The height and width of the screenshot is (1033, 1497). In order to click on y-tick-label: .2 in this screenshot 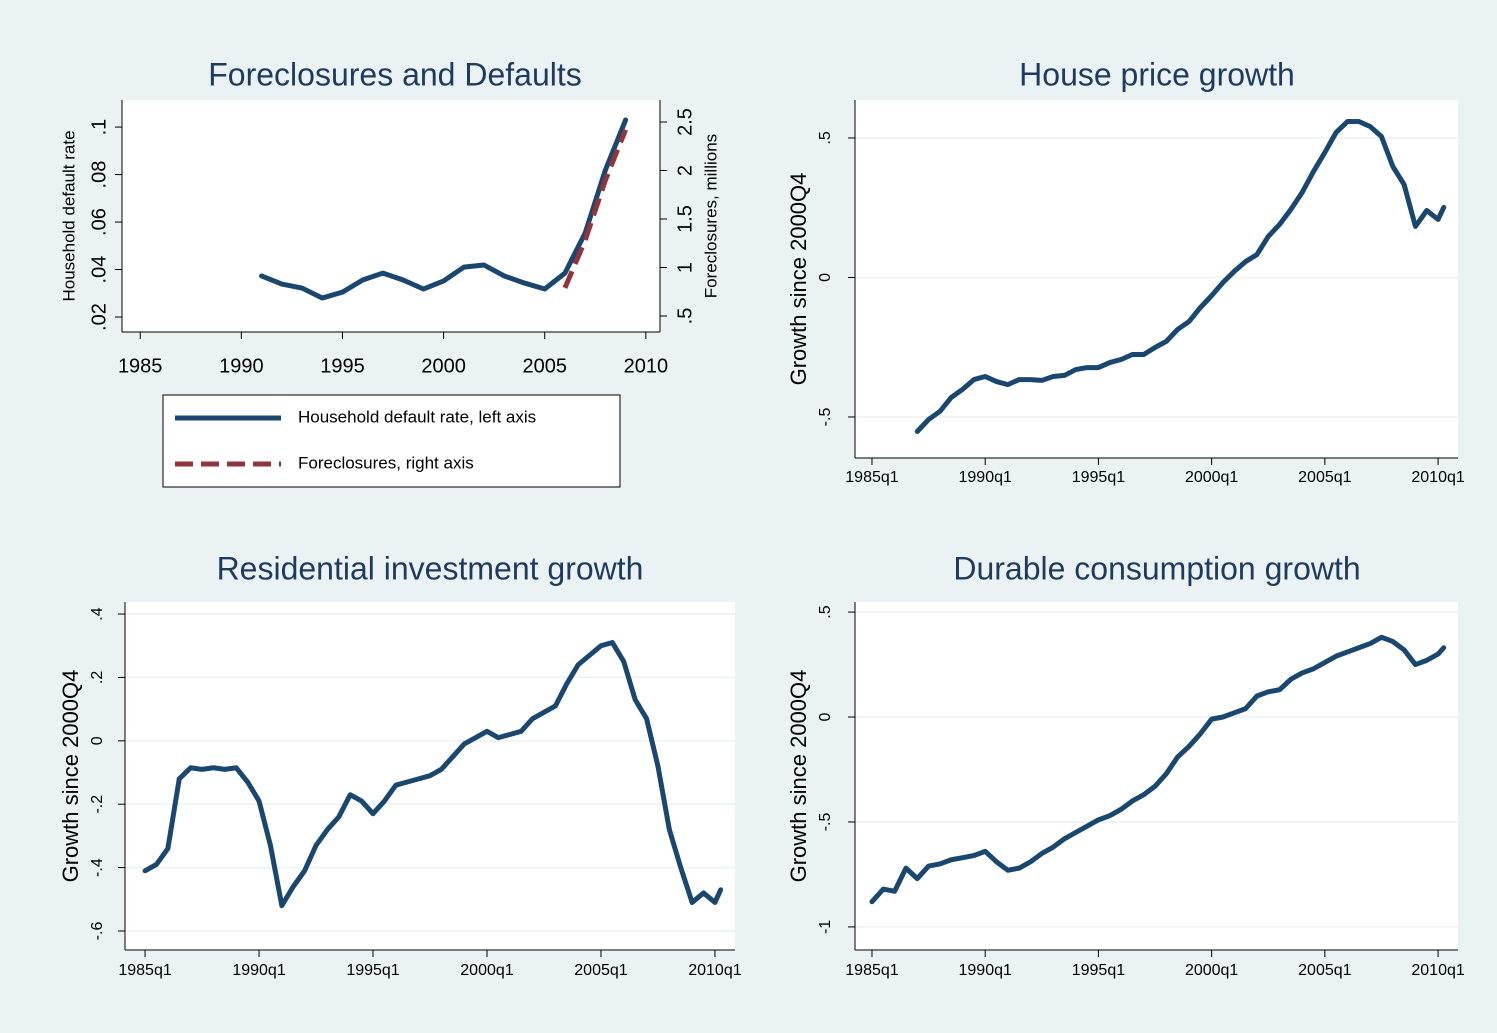, I will do `click(97, 677)`.